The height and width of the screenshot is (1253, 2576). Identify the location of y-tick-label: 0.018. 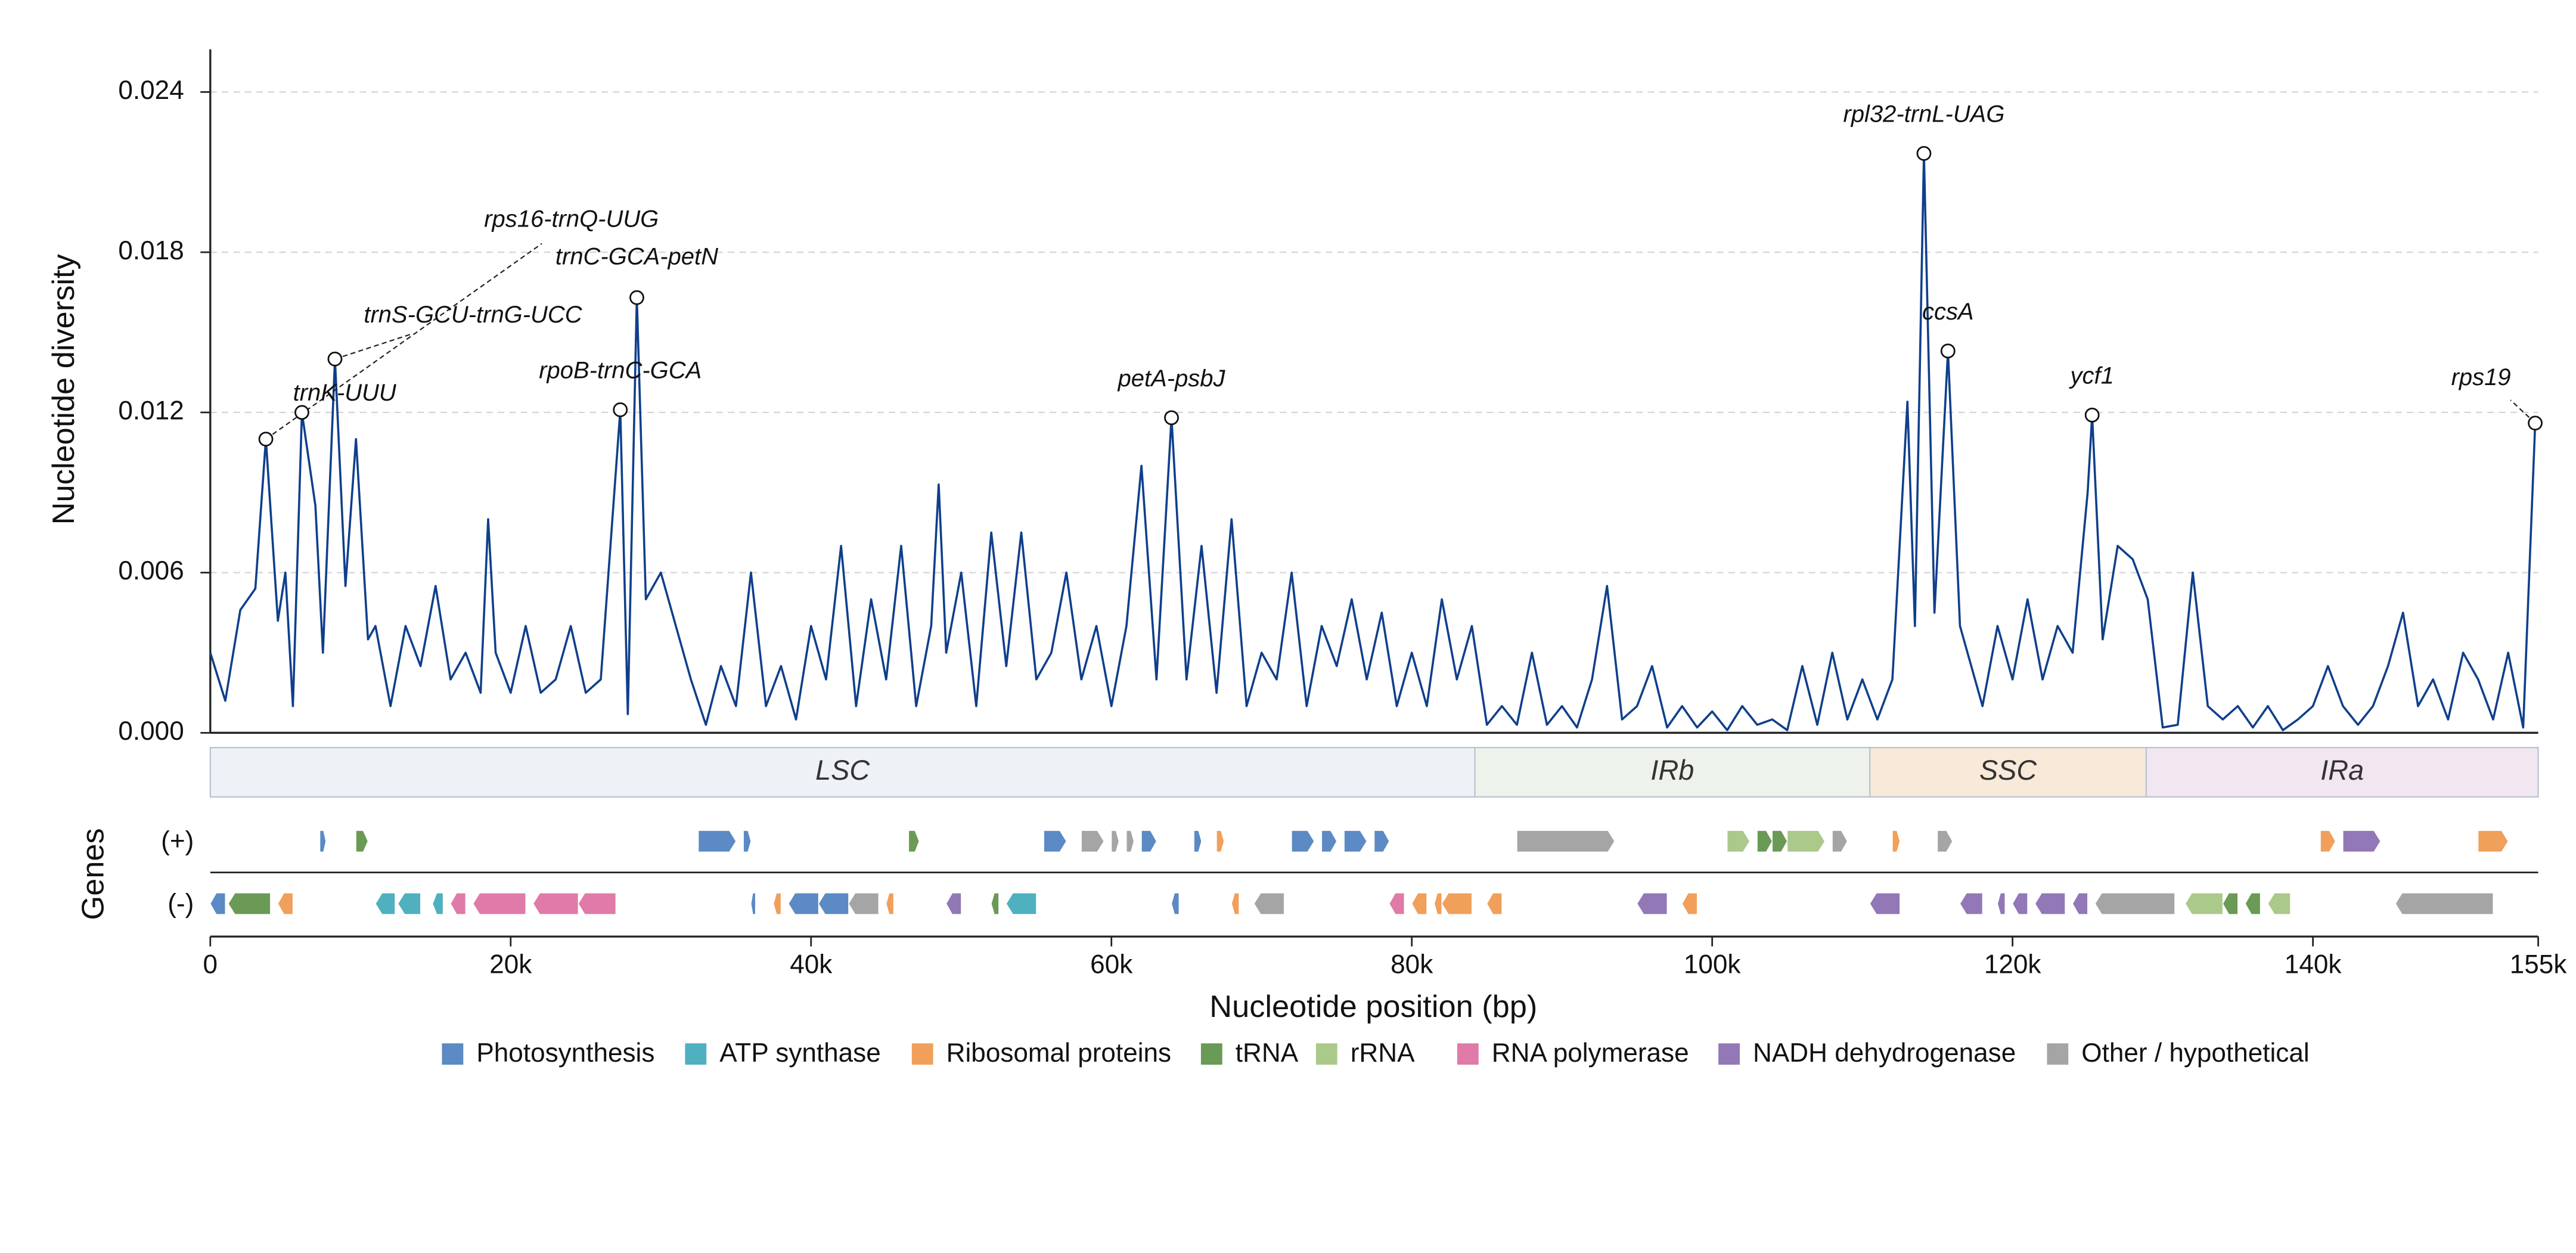
(151, 250).